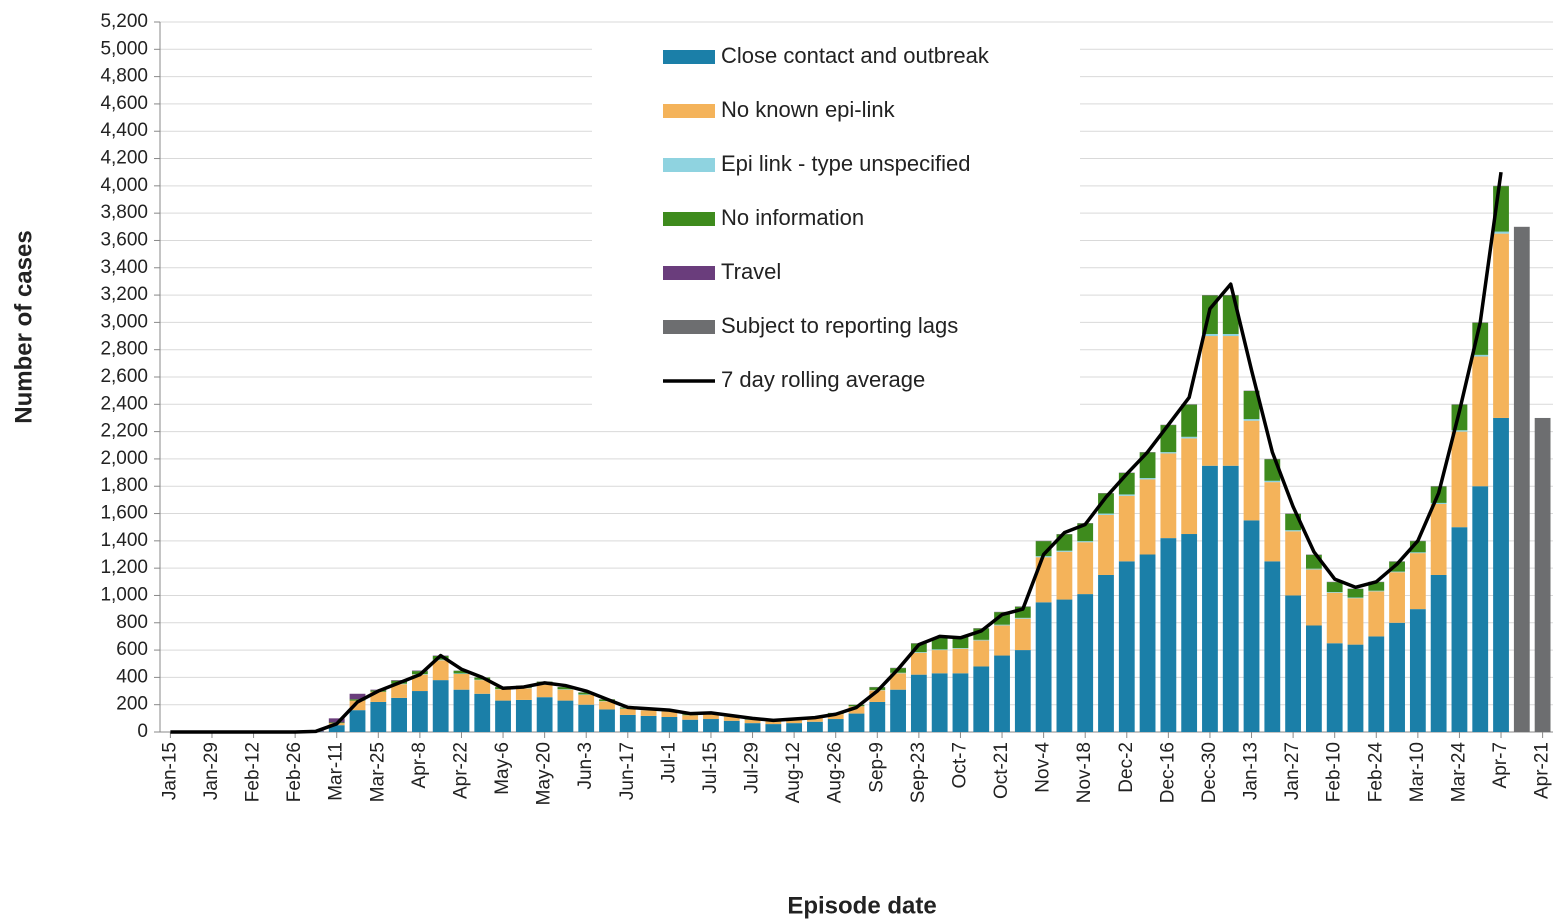  I want to click on y-tick-label: 600, so click(132, 649).